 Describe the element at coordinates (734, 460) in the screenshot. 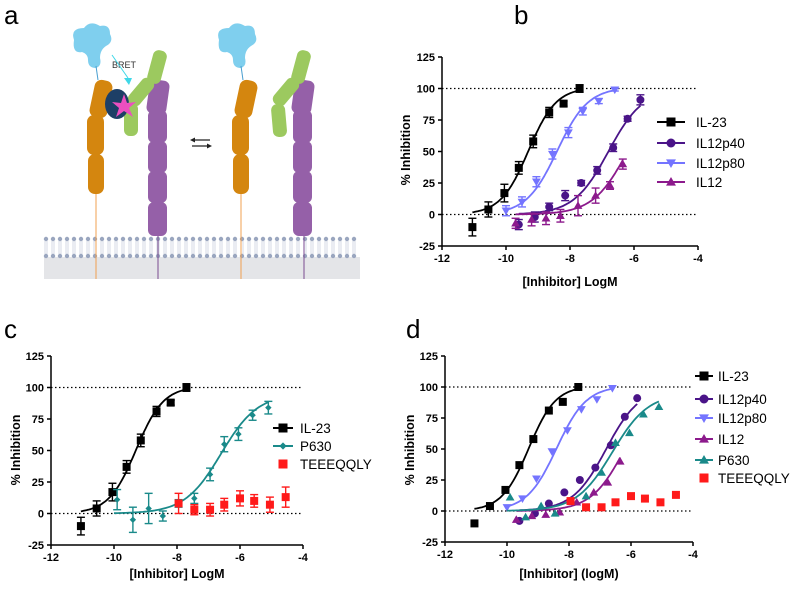

I see `legend-label: P630` at that location.